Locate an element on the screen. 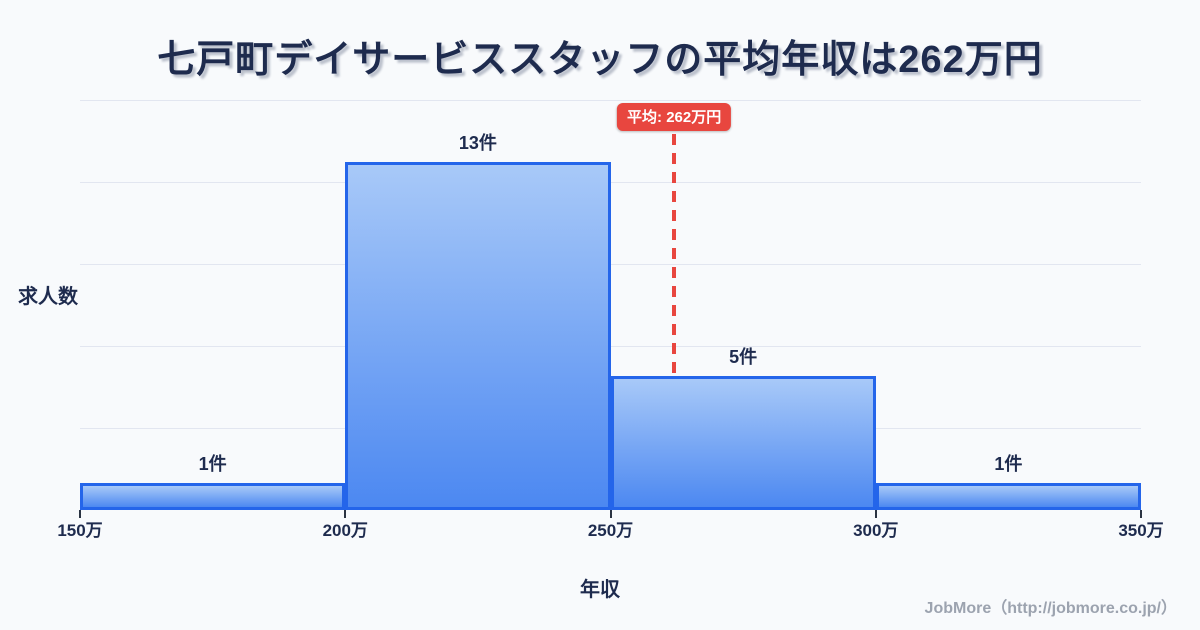 Image resolution: width=1200 pixels, height=630 pixels. x-axis-tick-label: 150万 is located at coordinates (80, 530).